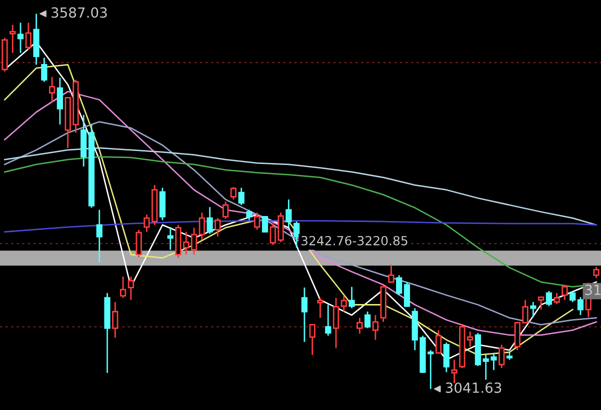  What do you see at coordinates (593, 290) in the screenshot?
I see `annotation: 31` at bounding box center [593, 290].